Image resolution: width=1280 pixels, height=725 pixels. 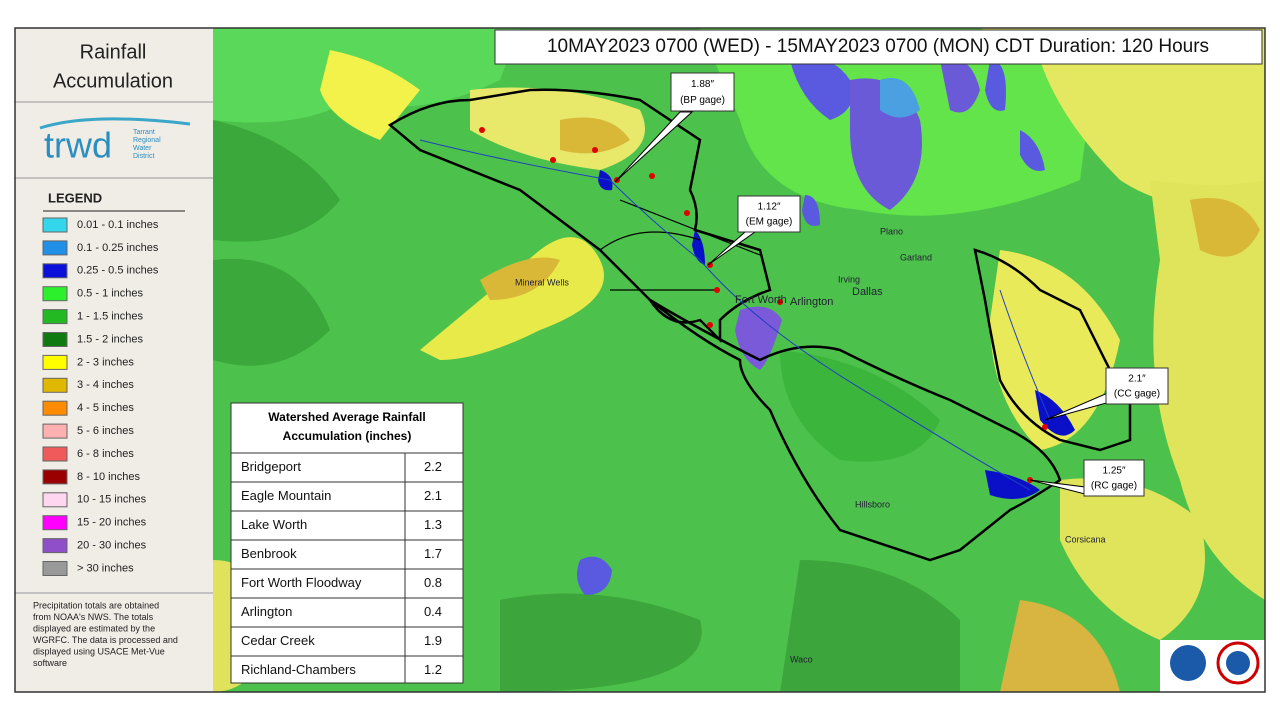 What do you see at coordinates (112, 523) in the screenshot?
I see `legend-label: 15 - 20 inches` at bounding box center [112, 523].